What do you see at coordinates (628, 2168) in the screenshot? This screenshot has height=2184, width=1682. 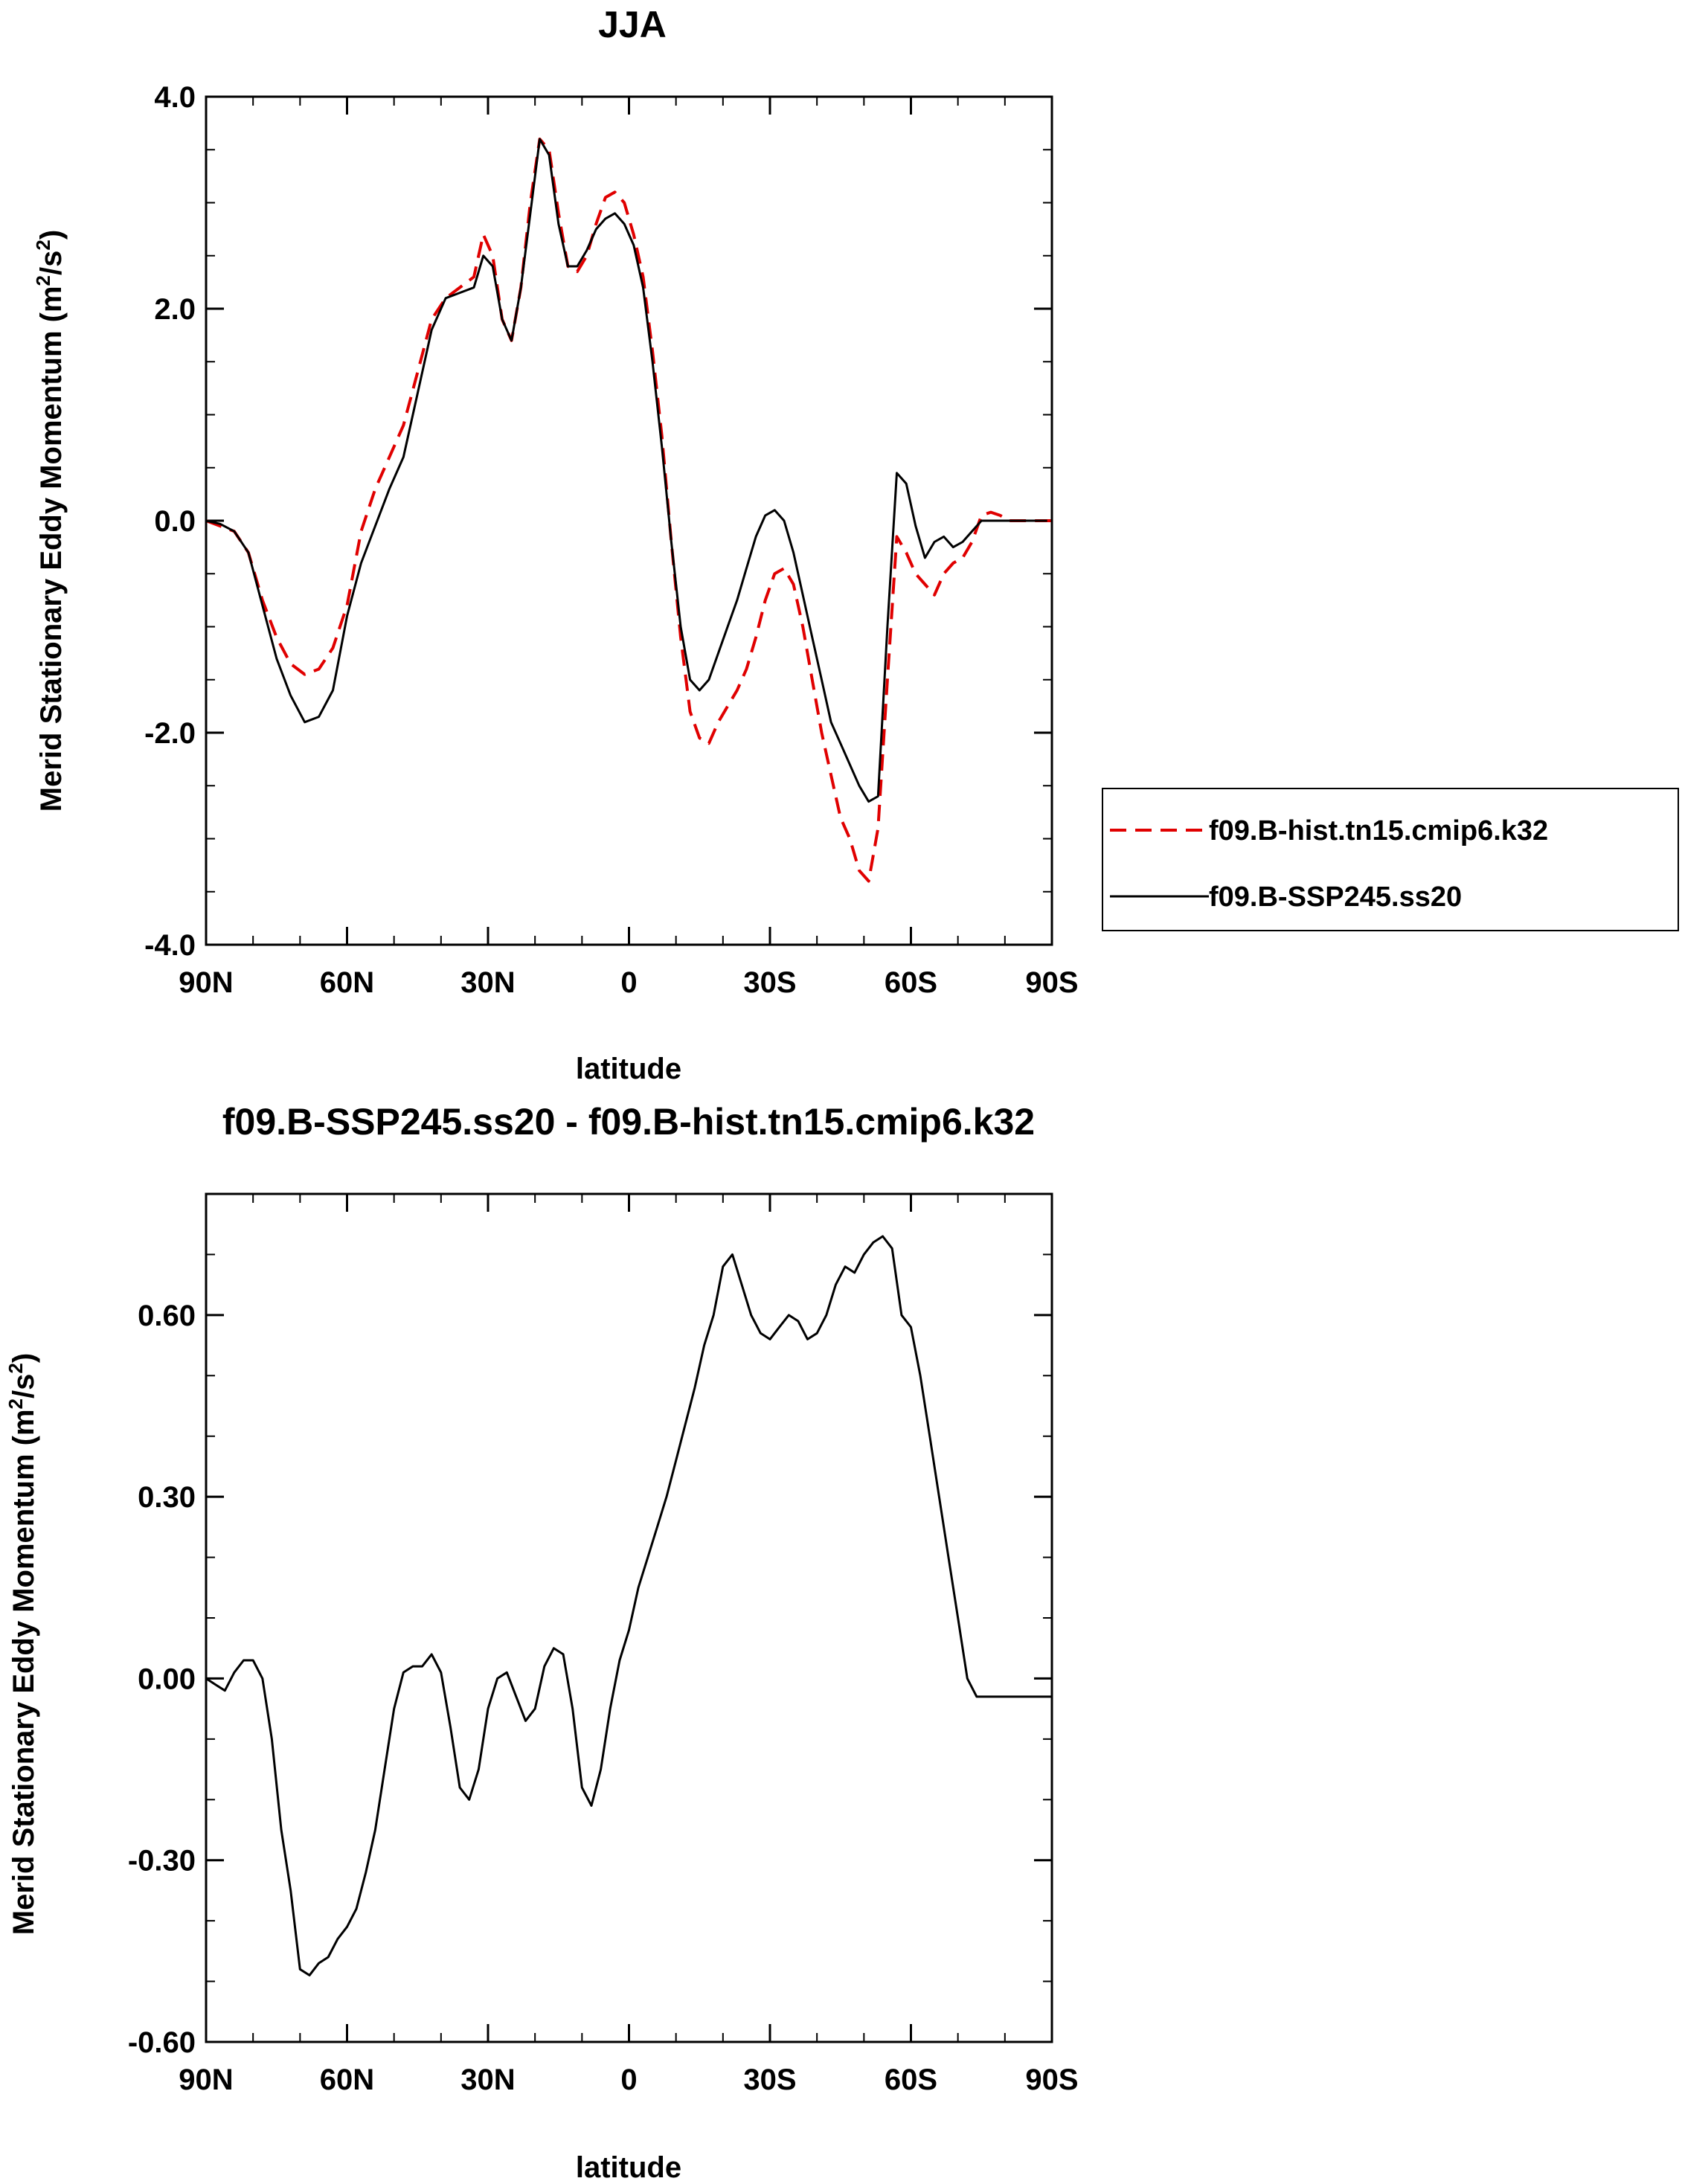 I see `x-axis-label-difference: latitude` at bounding box center [628, 2168].